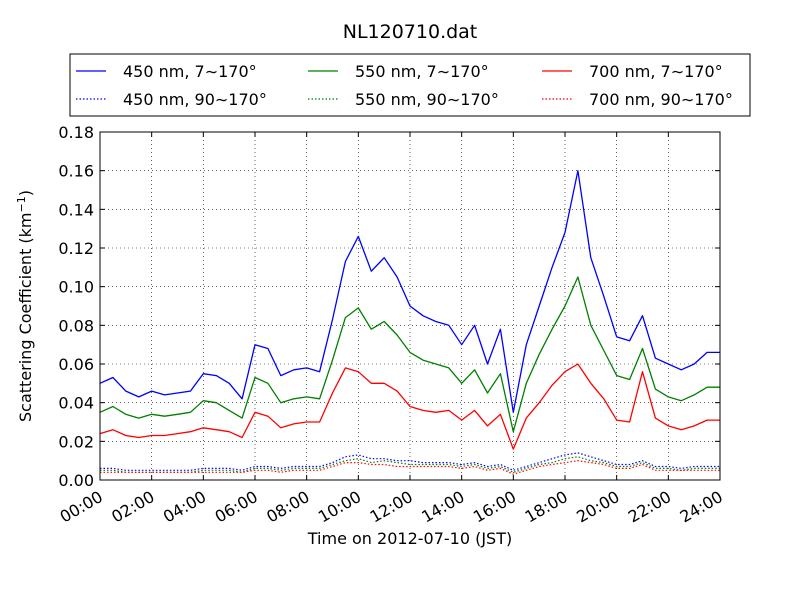 The height and width of the screenshot is (600, 800). What do you see at coordinates (409, 538) in the screenshot?
I see `x-axis-label: Time on 2012-07-10 (JST)` at bounding box center [409, 538].